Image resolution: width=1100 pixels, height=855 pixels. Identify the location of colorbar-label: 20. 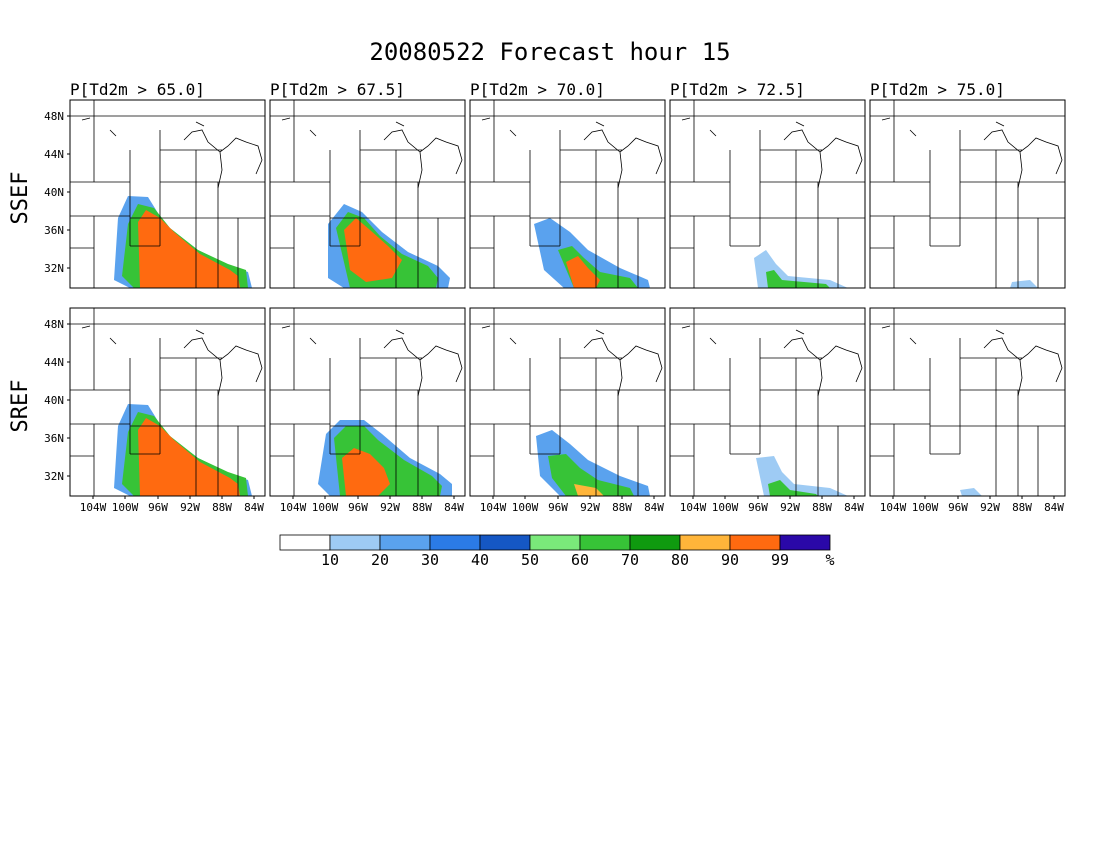
(380, 560).